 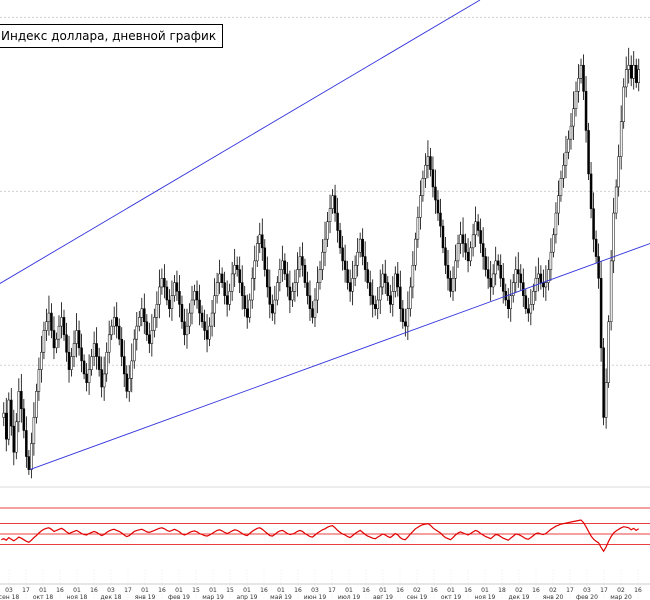 What do you see at coordinates (621, 597) in the screenshot?
I see `x-tick-month: мар 20` at bounding box center [621, 597].